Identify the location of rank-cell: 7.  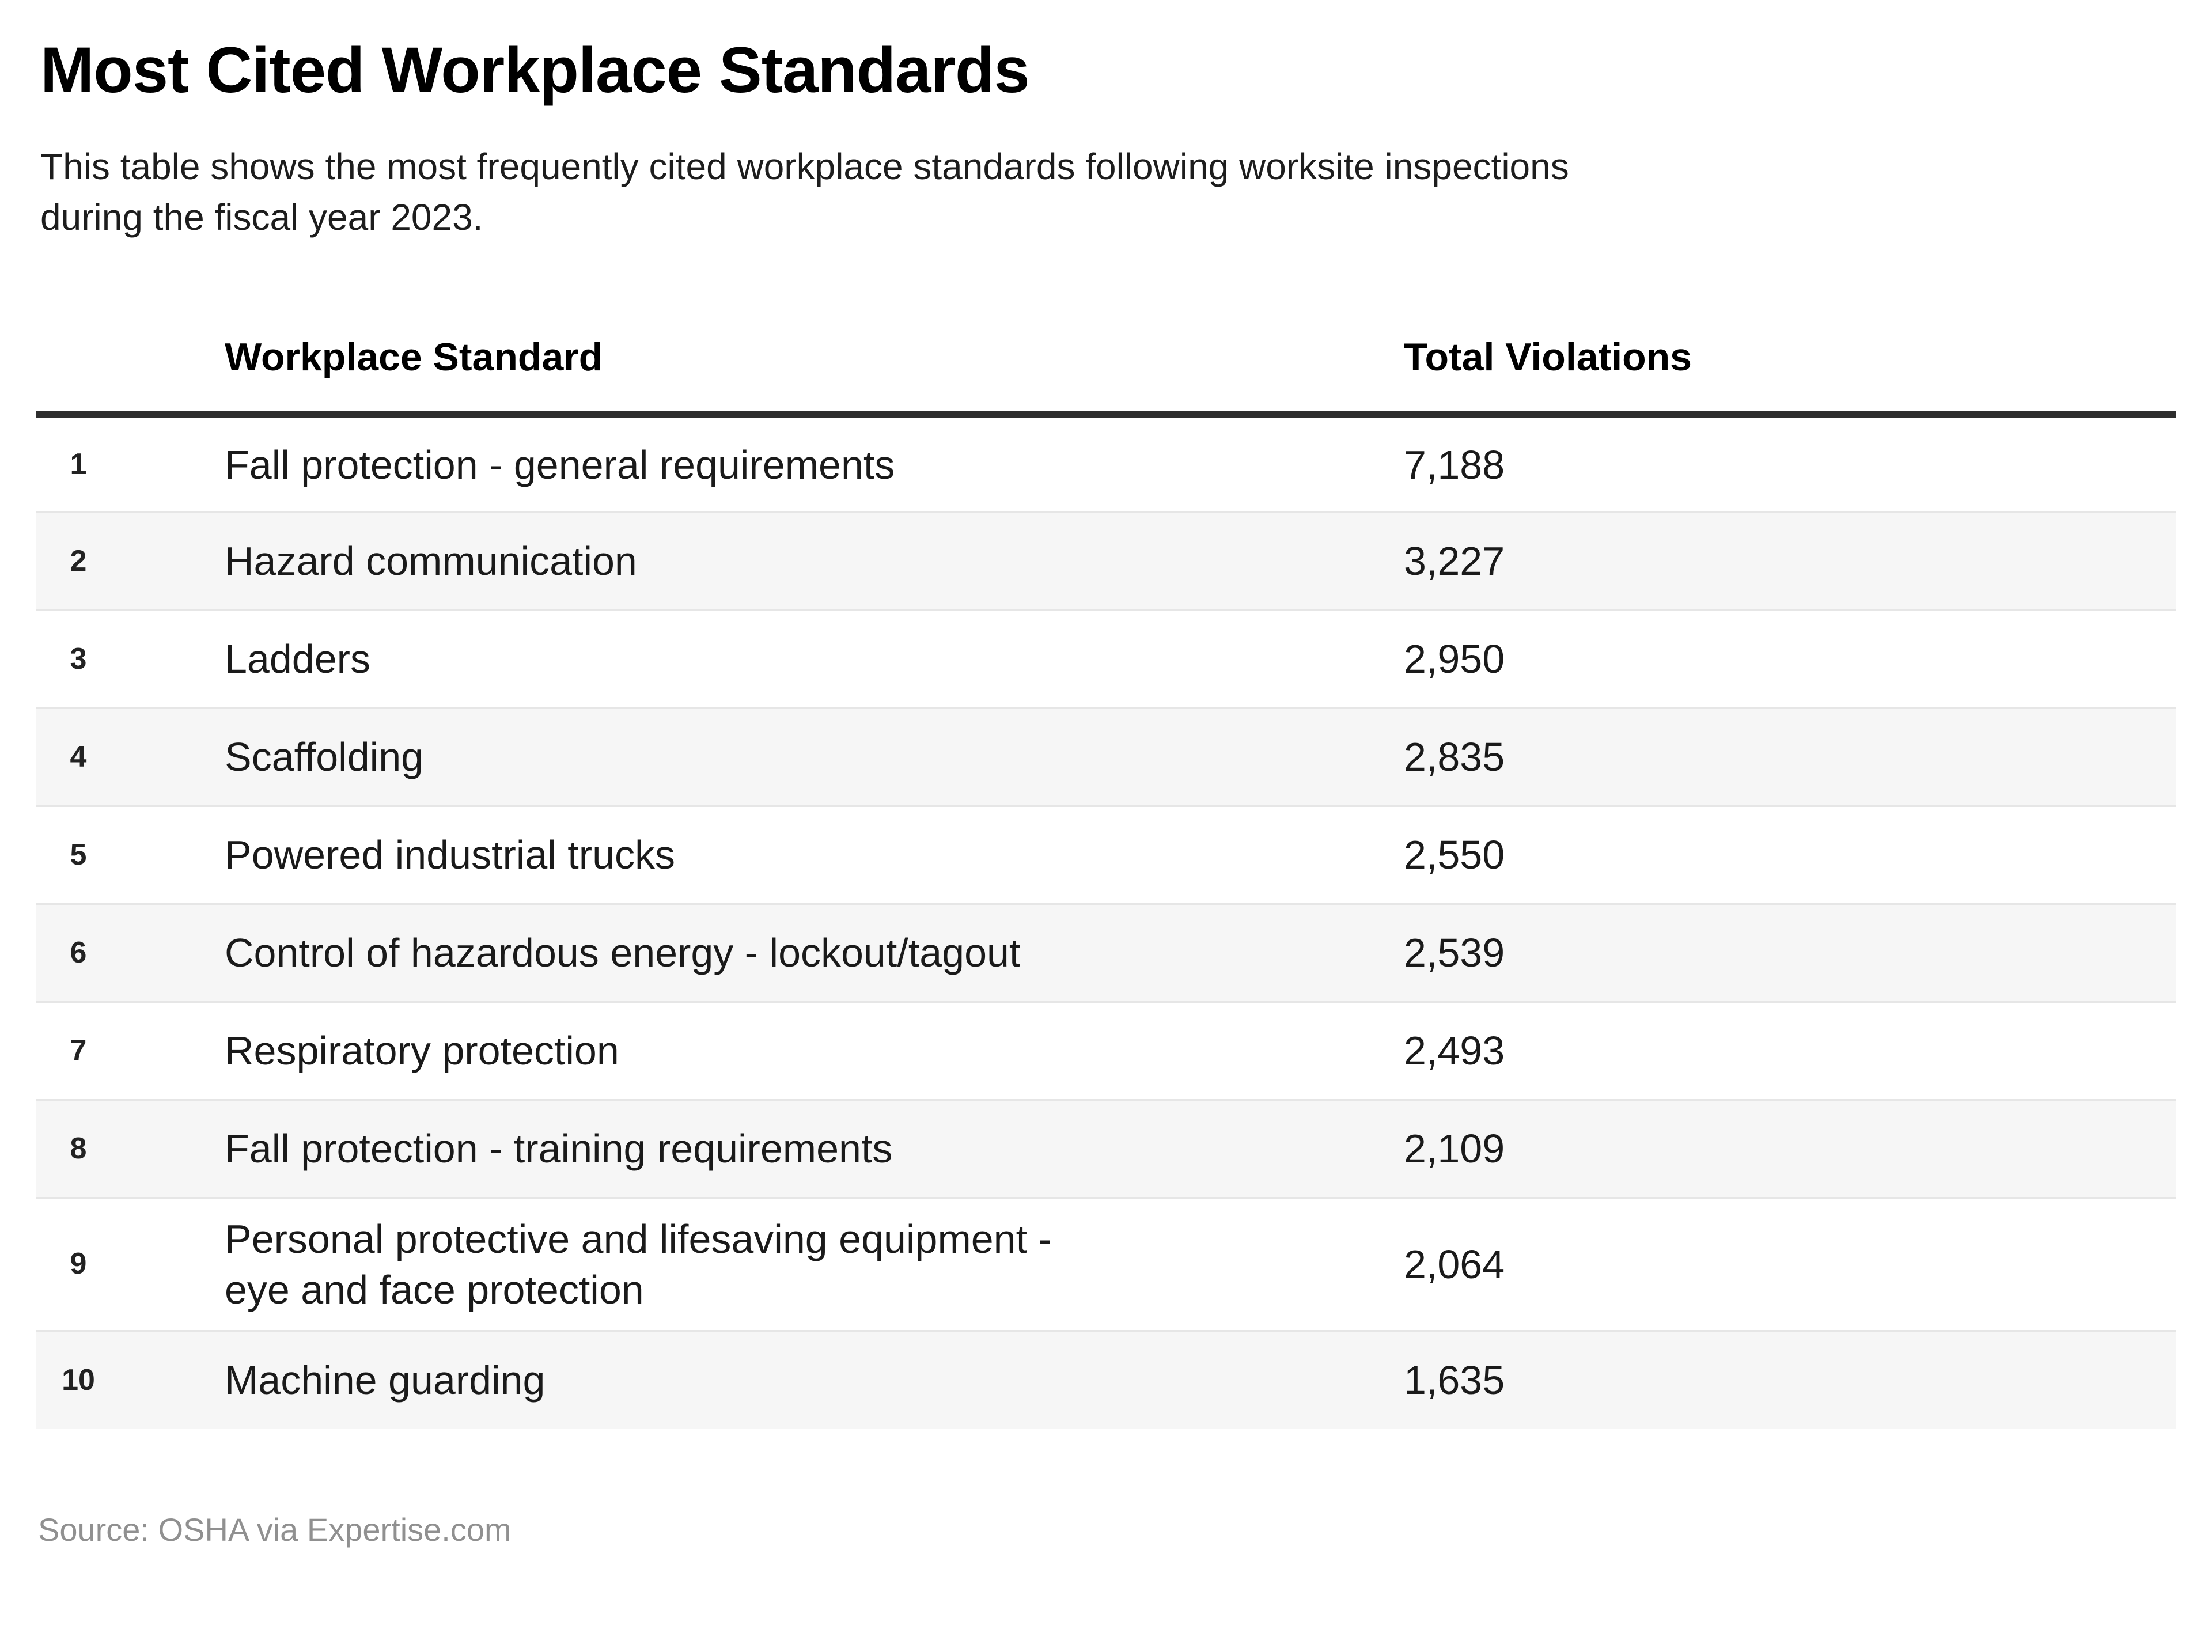
(78, 1050).